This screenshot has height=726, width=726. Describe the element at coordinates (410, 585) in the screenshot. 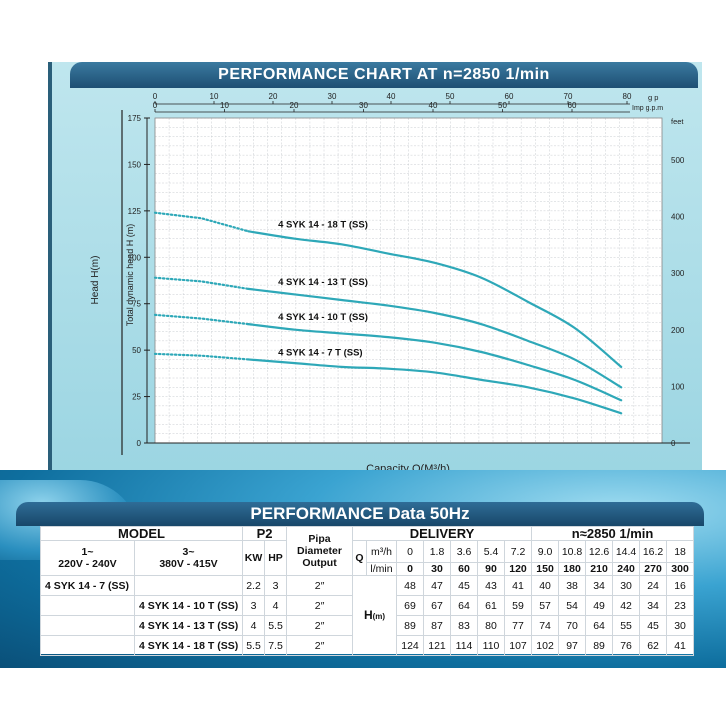

I see `h-value: 48` at that location.